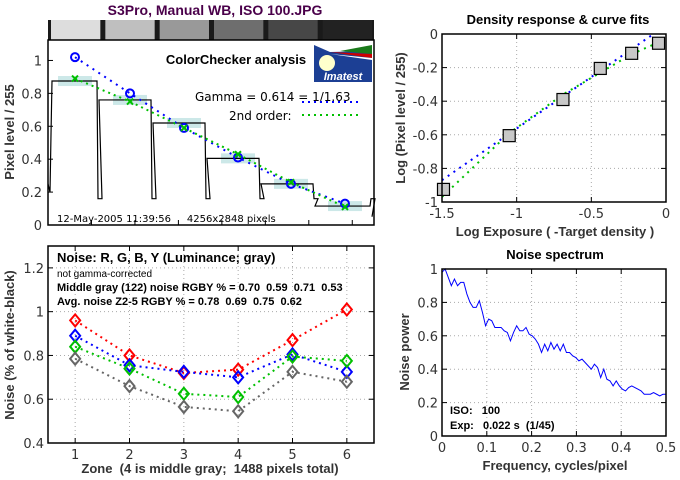  Describe the element at coordinates (211, 356) in the screenshot. I see `noise-series-B` at that location.